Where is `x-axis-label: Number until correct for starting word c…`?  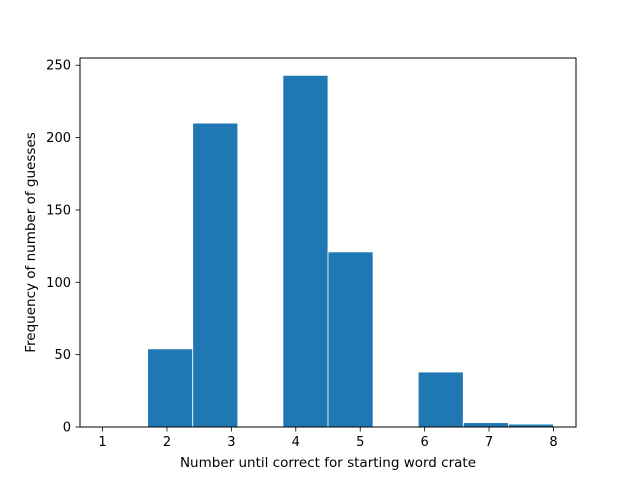 x-axis-label: Number until correct for starting word c… is located at coordinates (328, 463).